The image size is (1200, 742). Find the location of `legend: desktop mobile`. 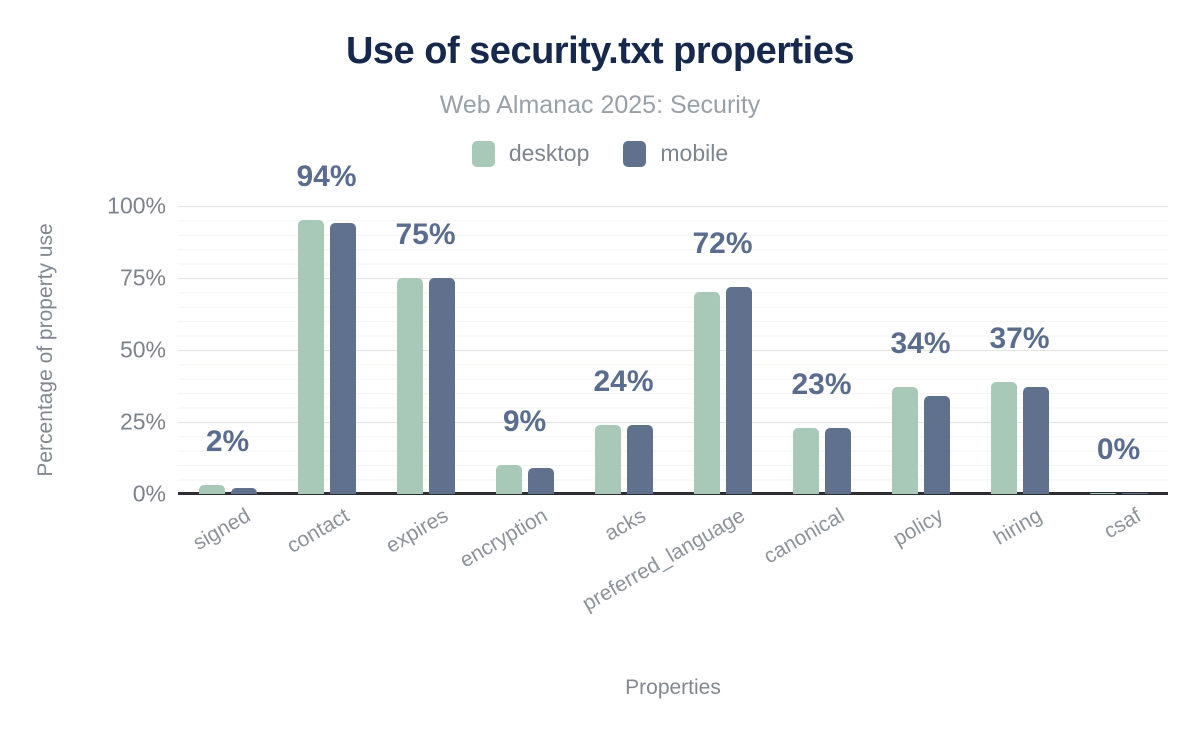

legend: desktop mobile is located at coordinates (600, 153).